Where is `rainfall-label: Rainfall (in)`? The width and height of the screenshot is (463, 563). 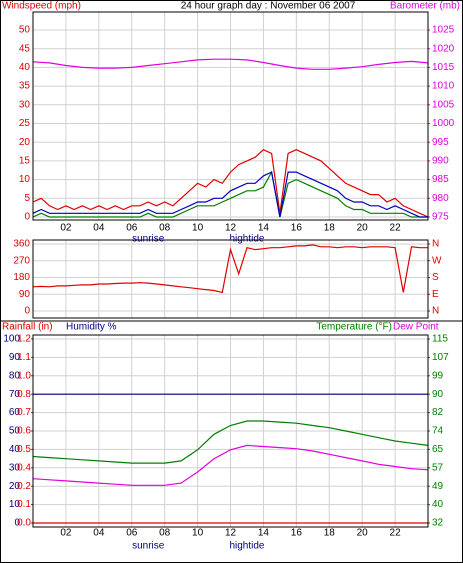
rainfall-label: Rainfall (in) is located at coordinates (27, 327).